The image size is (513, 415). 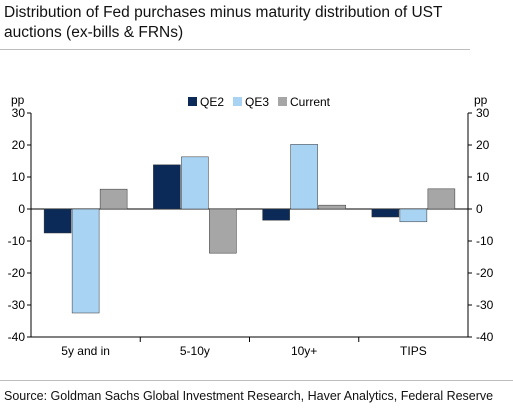 What do you see at coordinates (19, 177) in the screenshot?
I see `y-tick-label-left: 10` at bounding box center [19, 177].